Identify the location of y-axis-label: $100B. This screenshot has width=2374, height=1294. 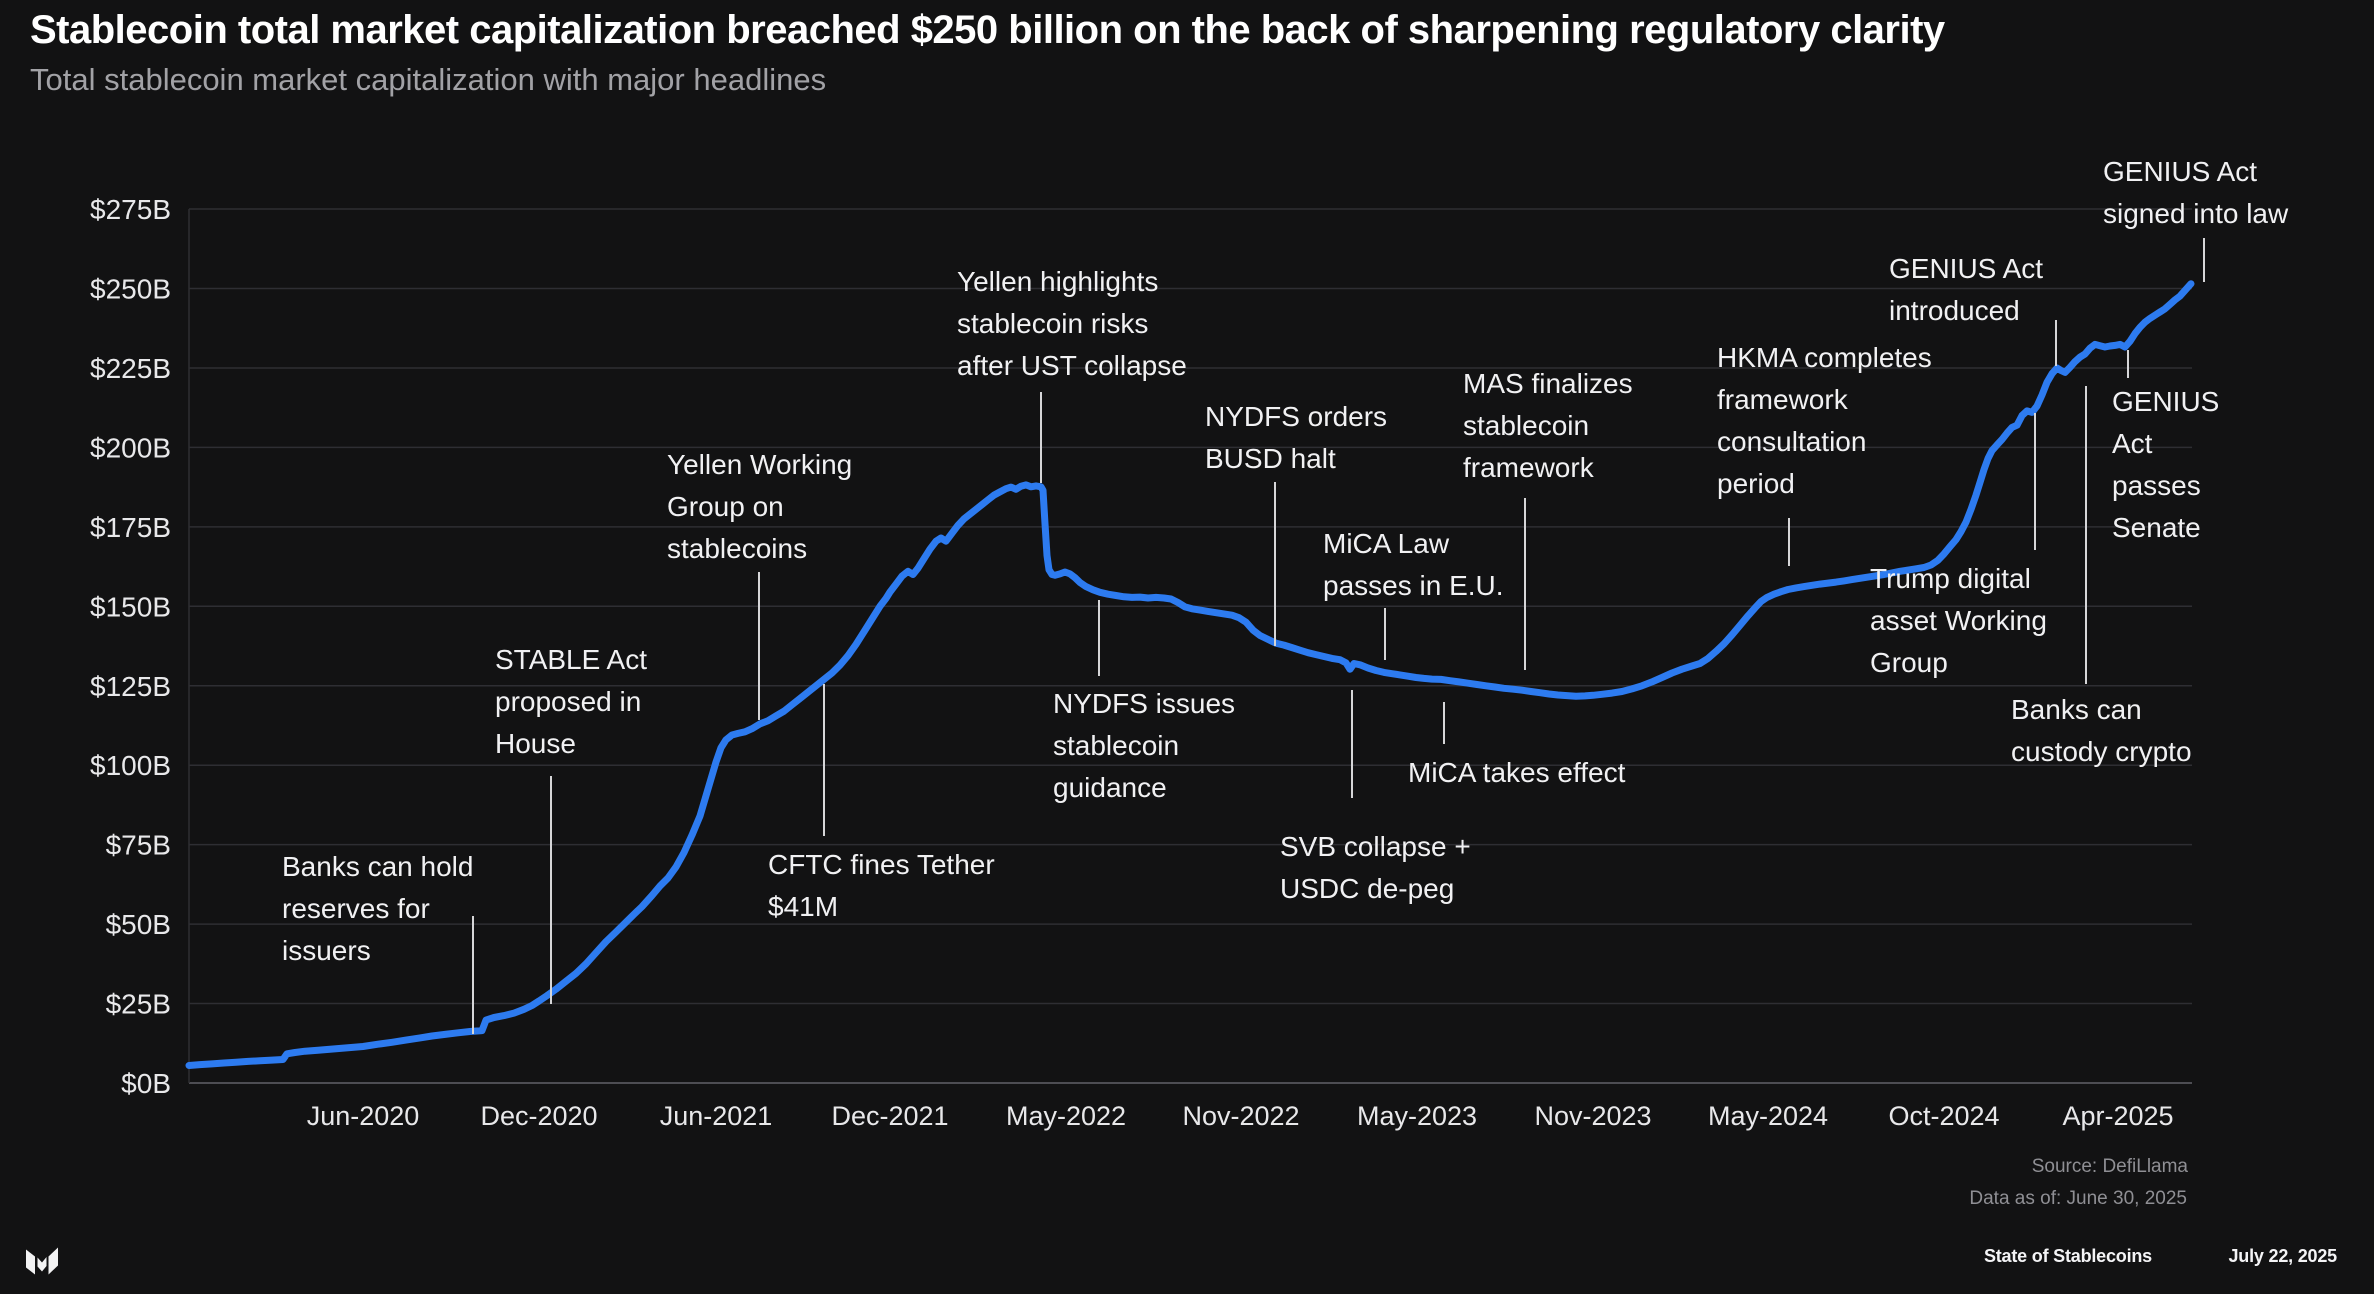
(130, 765).